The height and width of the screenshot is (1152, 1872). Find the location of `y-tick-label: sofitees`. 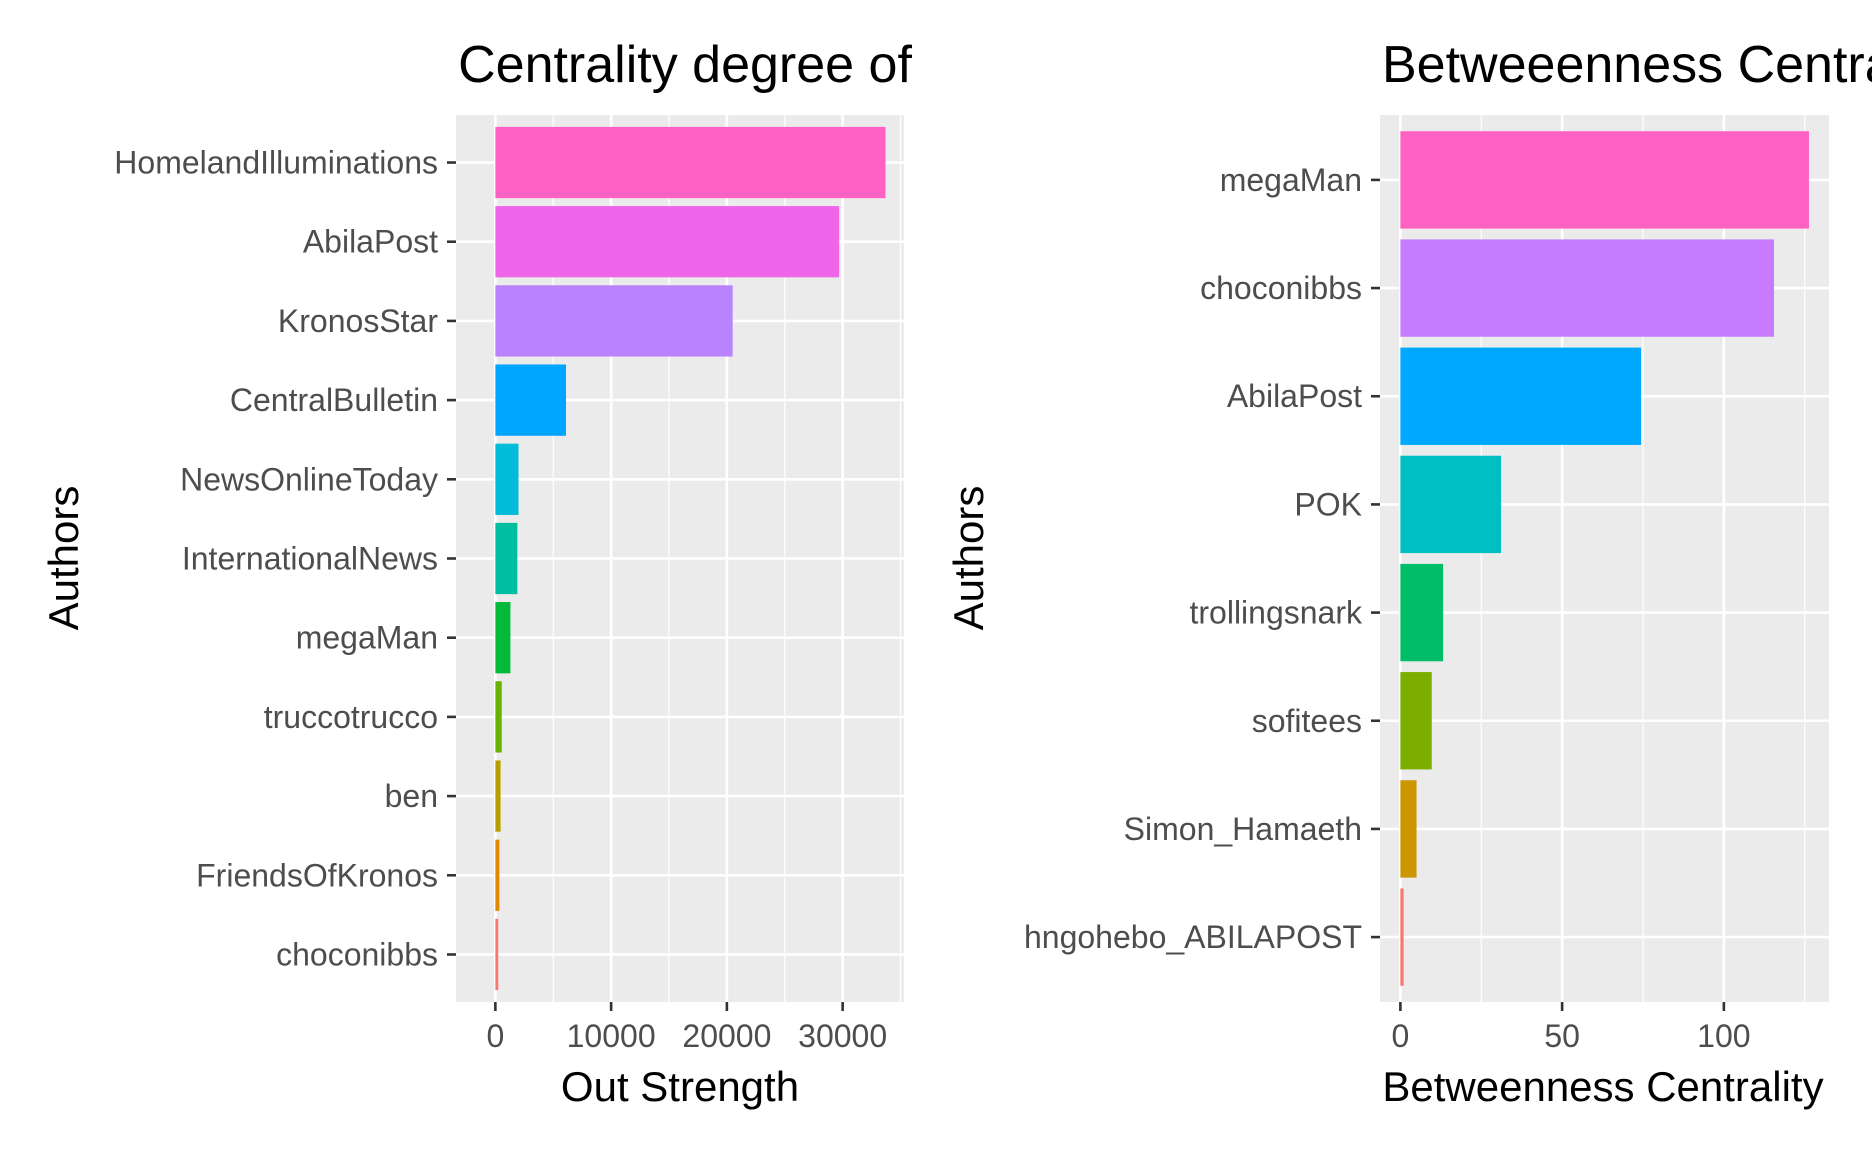

y-tick-label: sofitees is located at coordinates (1307, 721).